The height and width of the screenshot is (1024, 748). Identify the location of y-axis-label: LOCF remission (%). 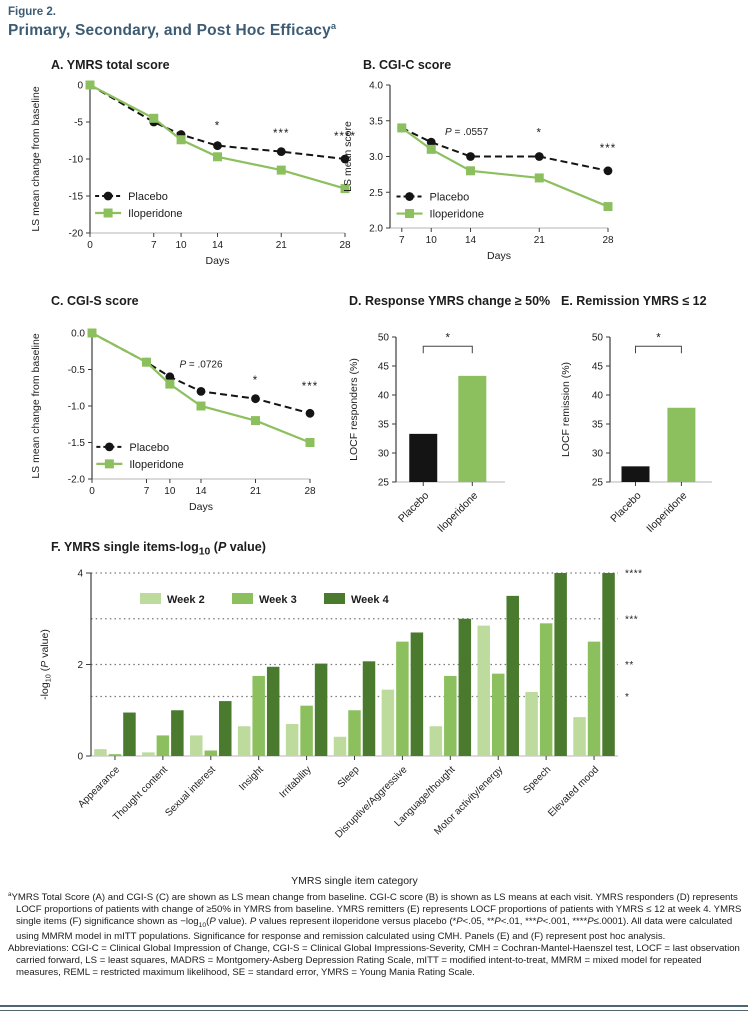
(566, 409).